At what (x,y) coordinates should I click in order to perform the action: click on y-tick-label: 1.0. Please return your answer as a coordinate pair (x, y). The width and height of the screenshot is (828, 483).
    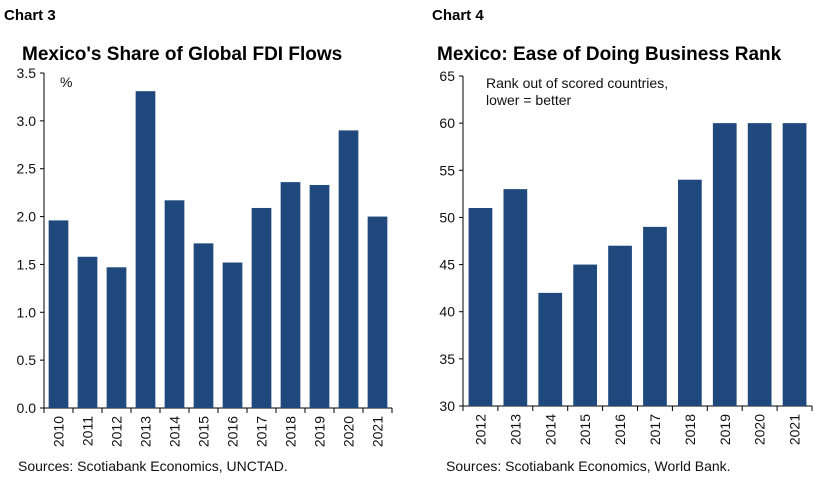
    Looking at the image, I should click on (27, 312).